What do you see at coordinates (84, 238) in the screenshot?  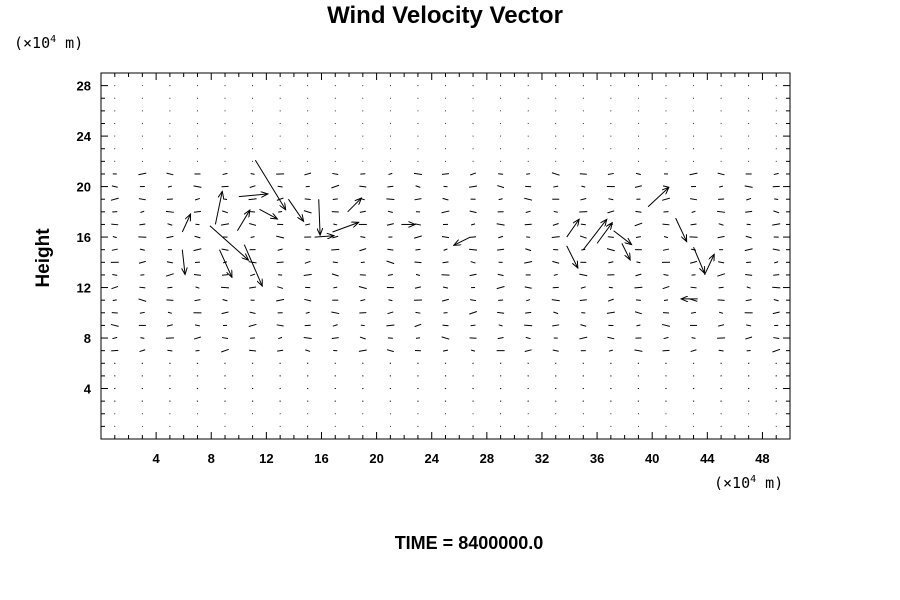 I see `y-tick-labels: 4 8 12 16 20 24 28` at bounding box center [84, 238].